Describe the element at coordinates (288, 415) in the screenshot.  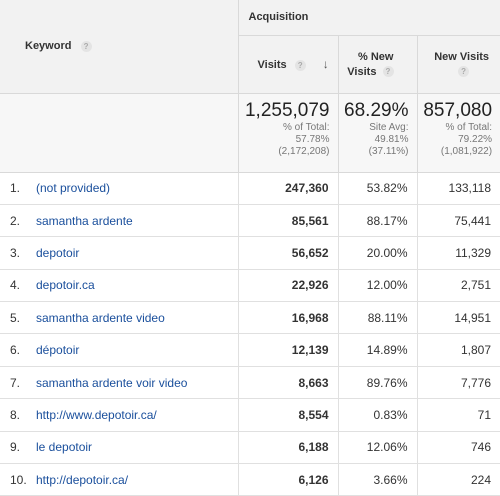
I see `visits-cell: 8,554` at that location.